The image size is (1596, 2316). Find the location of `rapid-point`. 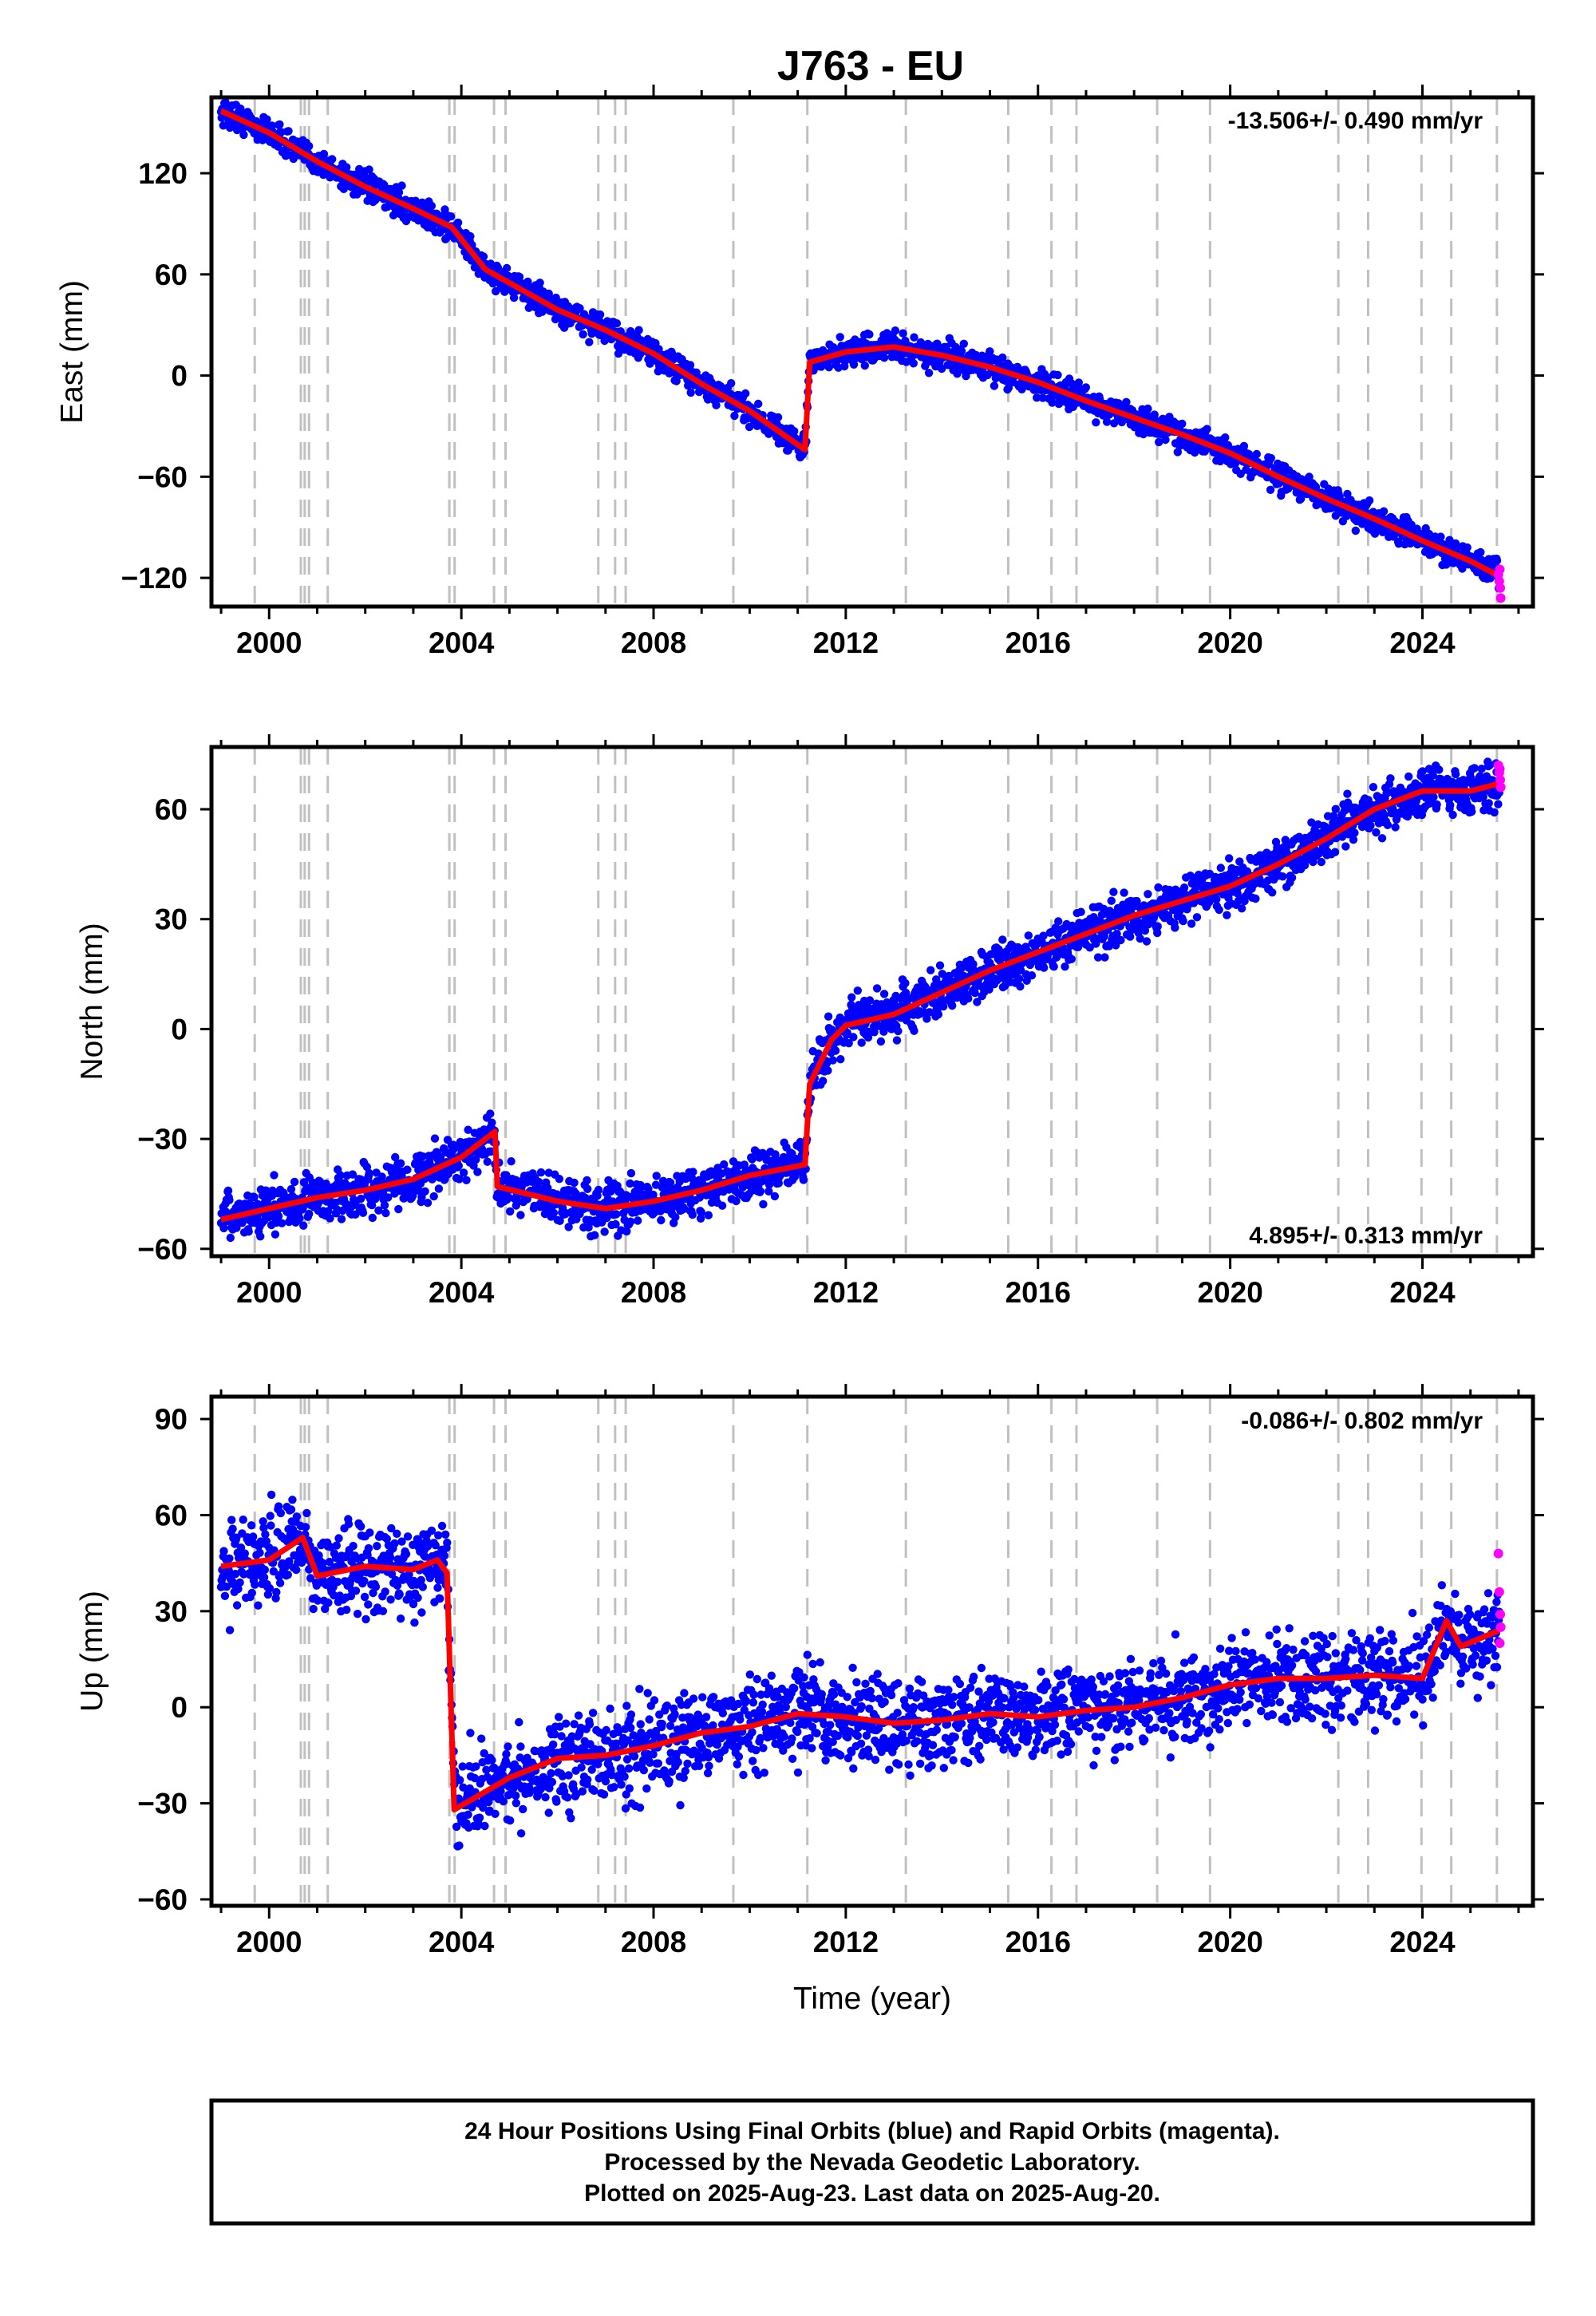

rapid-point is located at coordinates (1500, 598).